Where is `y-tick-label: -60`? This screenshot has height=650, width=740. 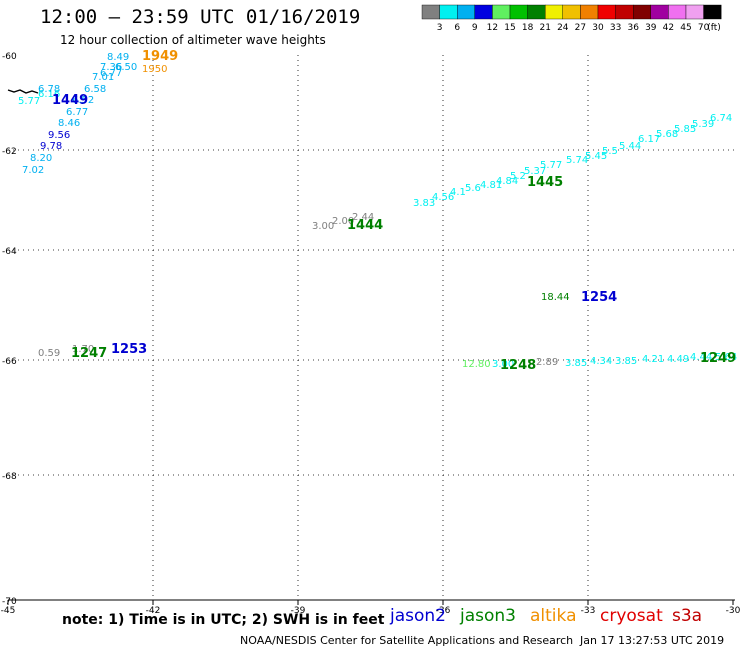
y-tick-label: -60 is located at coordinates (9, 57).